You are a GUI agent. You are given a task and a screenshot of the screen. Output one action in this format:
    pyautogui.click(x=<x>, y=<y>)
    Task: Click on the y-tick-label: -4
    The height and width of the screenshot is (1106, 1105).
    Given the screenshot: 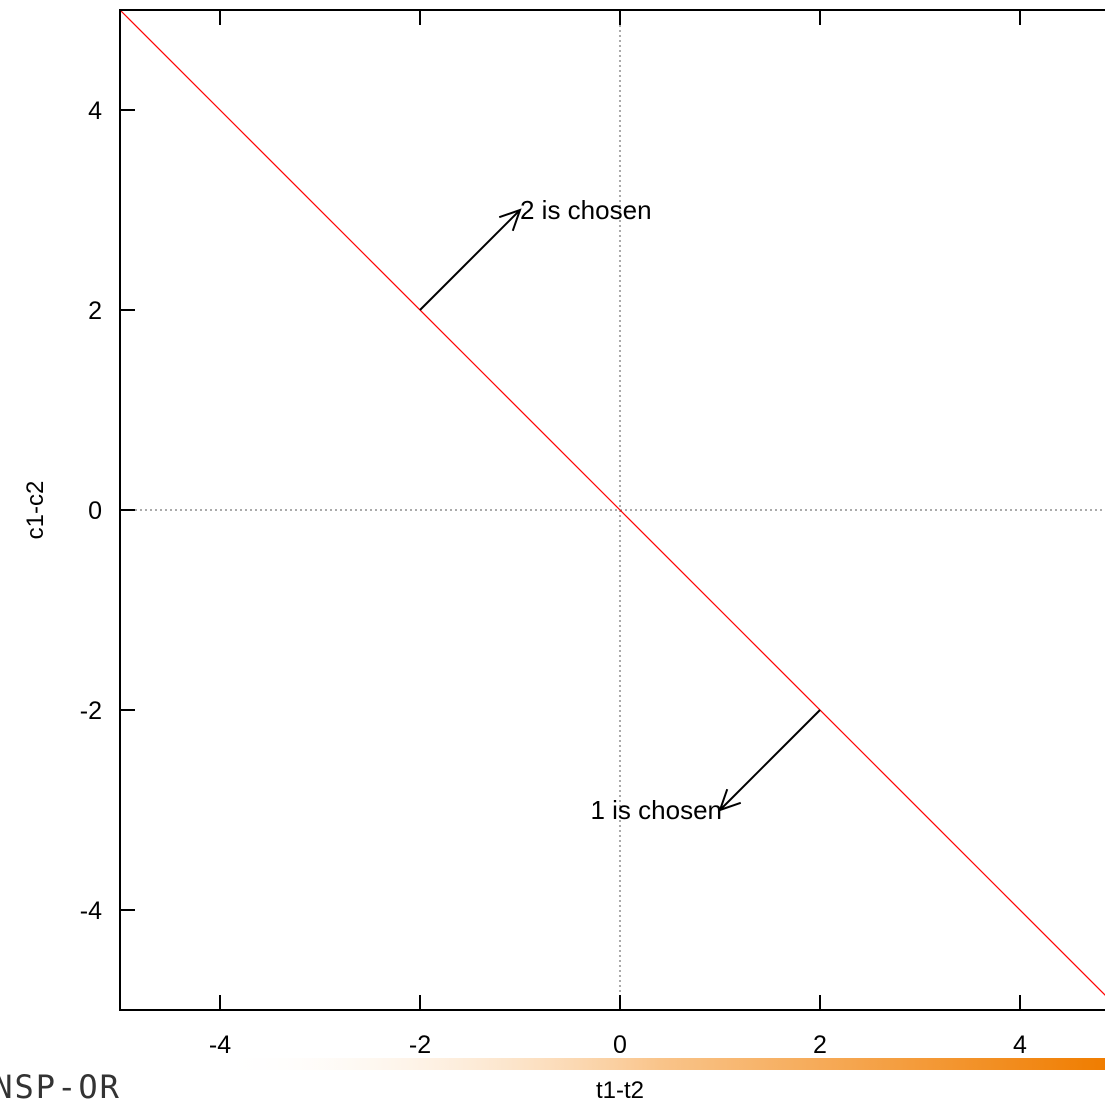 What is the action you would take?
    pyautogui.click(x=91, y=911)
    